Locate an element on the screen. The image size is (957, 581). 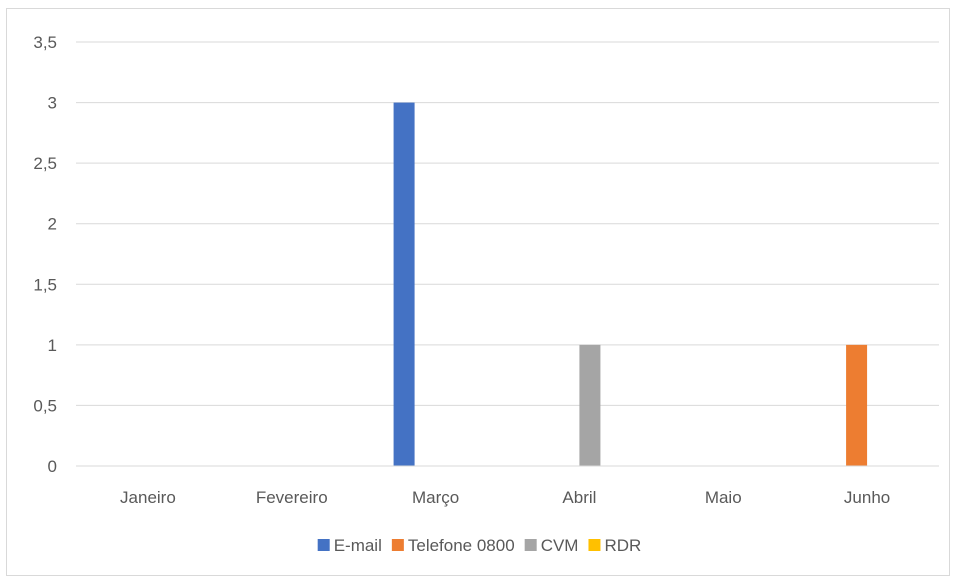
x-tick-label: Maio is located at coordinates (723, 497).